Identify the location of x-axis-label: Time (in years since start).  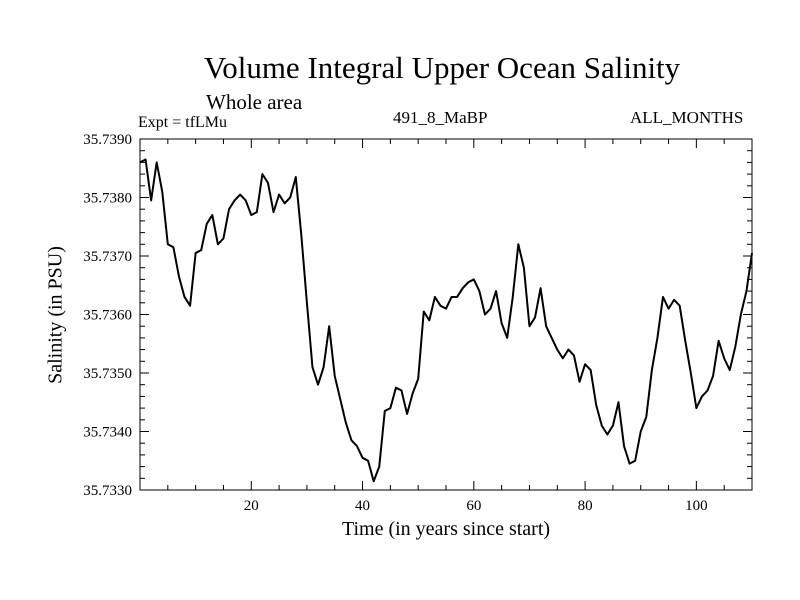
(446, 529).